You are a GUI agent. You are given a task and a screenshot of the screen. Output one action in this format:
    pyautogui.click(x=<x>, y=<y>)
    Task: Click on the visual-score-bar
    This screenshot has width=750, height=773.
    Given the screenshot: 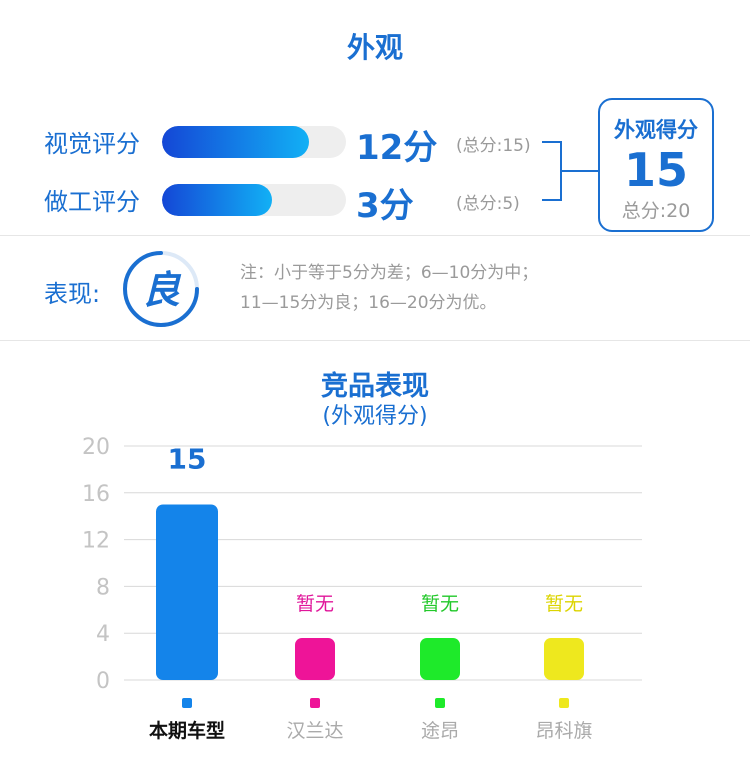 What is the action you would take?
    pyautogui.click(x=254, y=142)
    